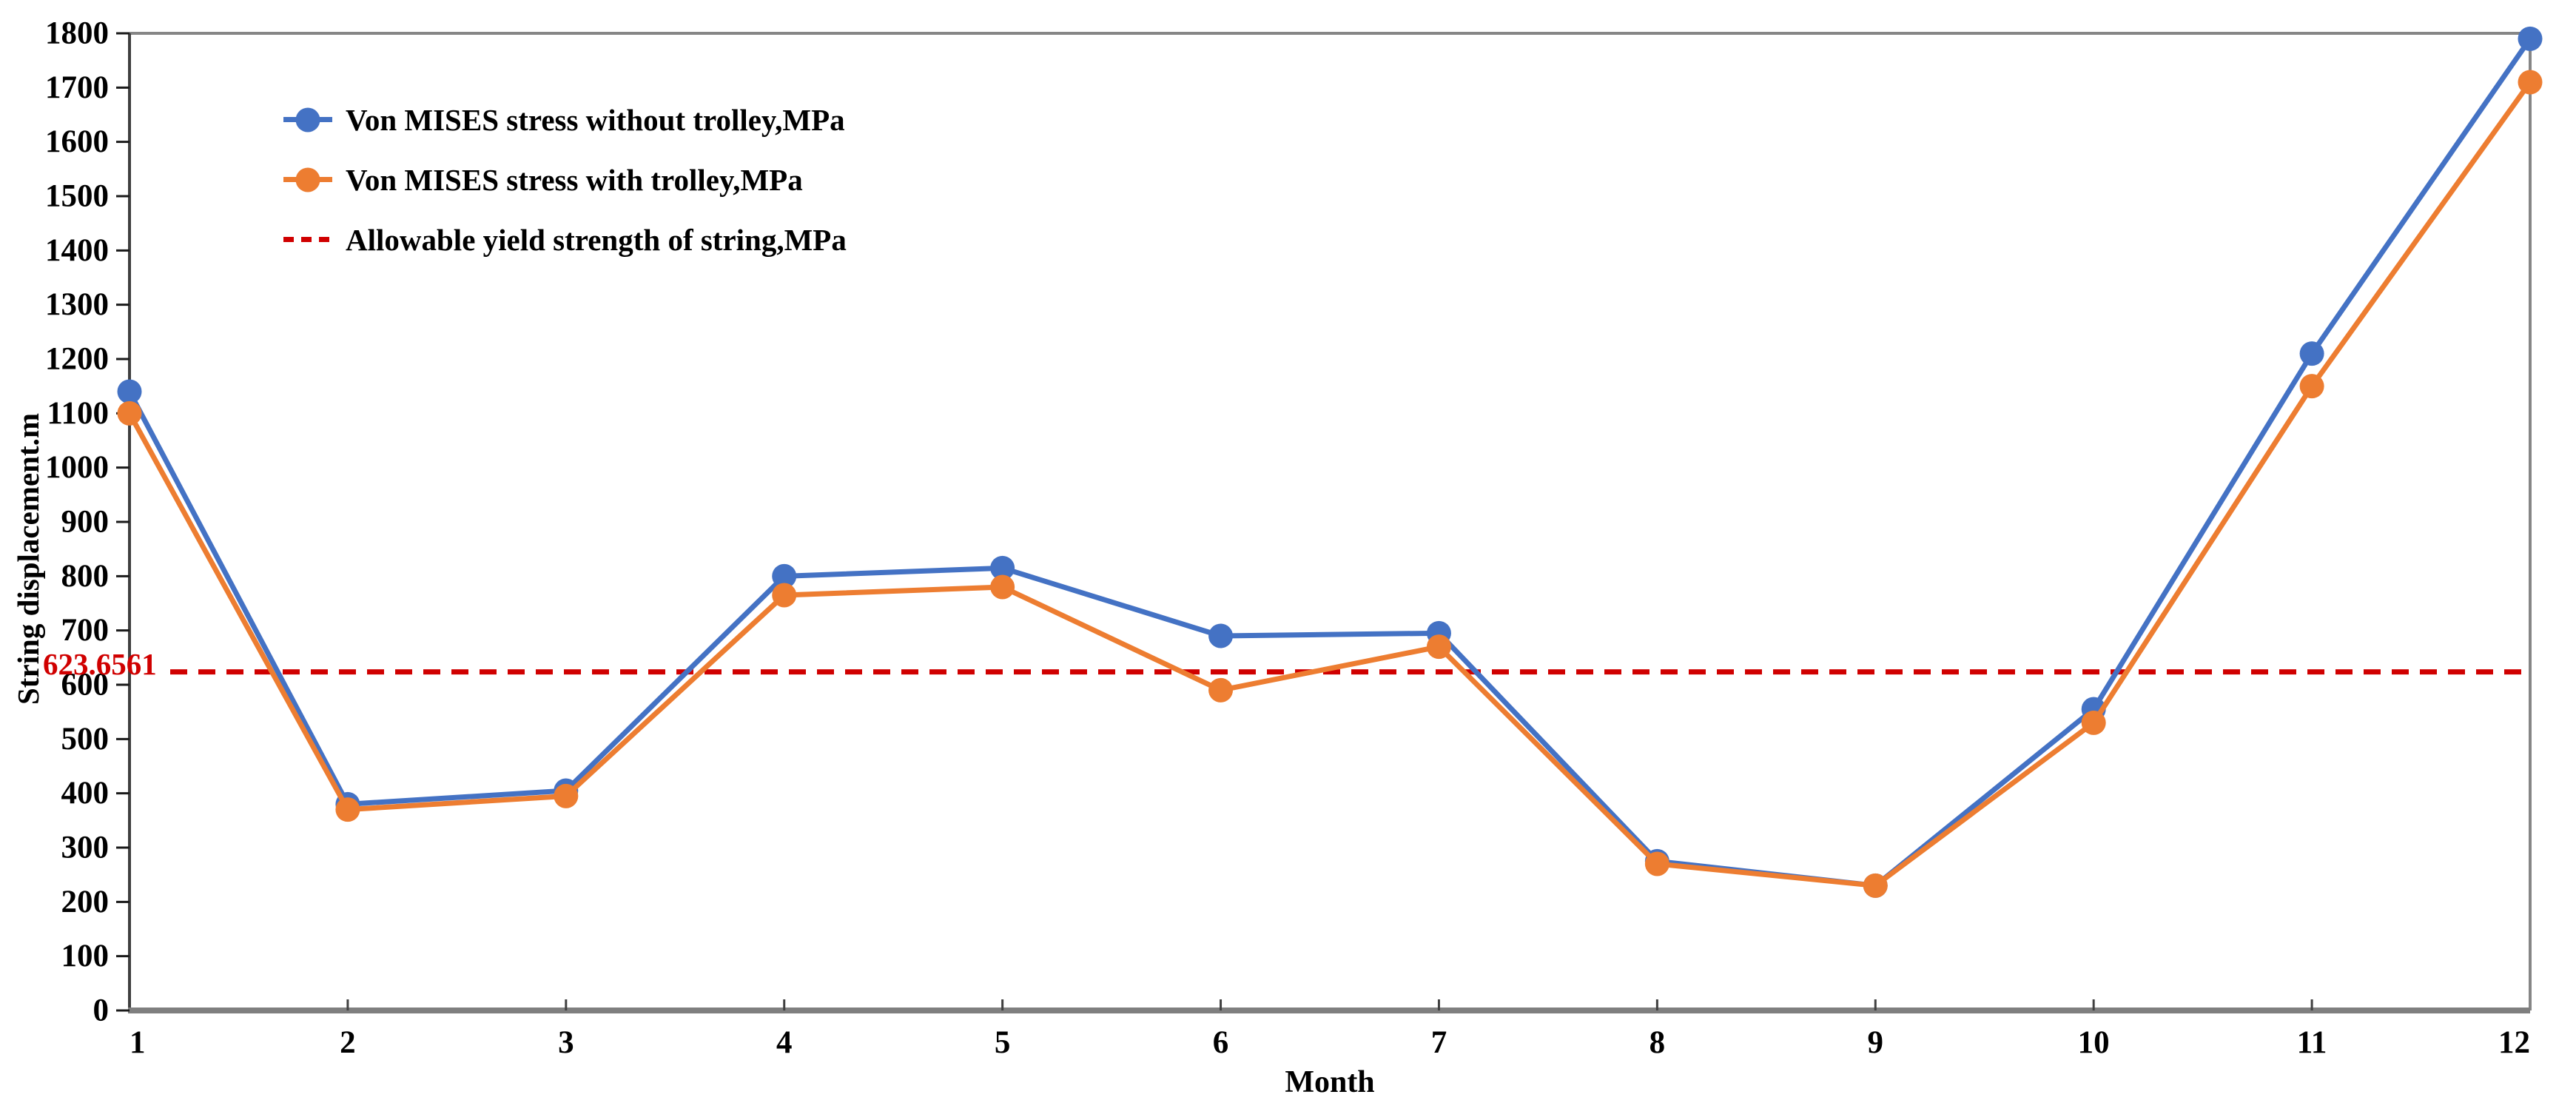 This screenshot has width=2576, height=1103. What do you see at coordinates (85, 739) in the screenshot?
I see `y-axis-tick-label: 500` at bounding box center [85, 739].